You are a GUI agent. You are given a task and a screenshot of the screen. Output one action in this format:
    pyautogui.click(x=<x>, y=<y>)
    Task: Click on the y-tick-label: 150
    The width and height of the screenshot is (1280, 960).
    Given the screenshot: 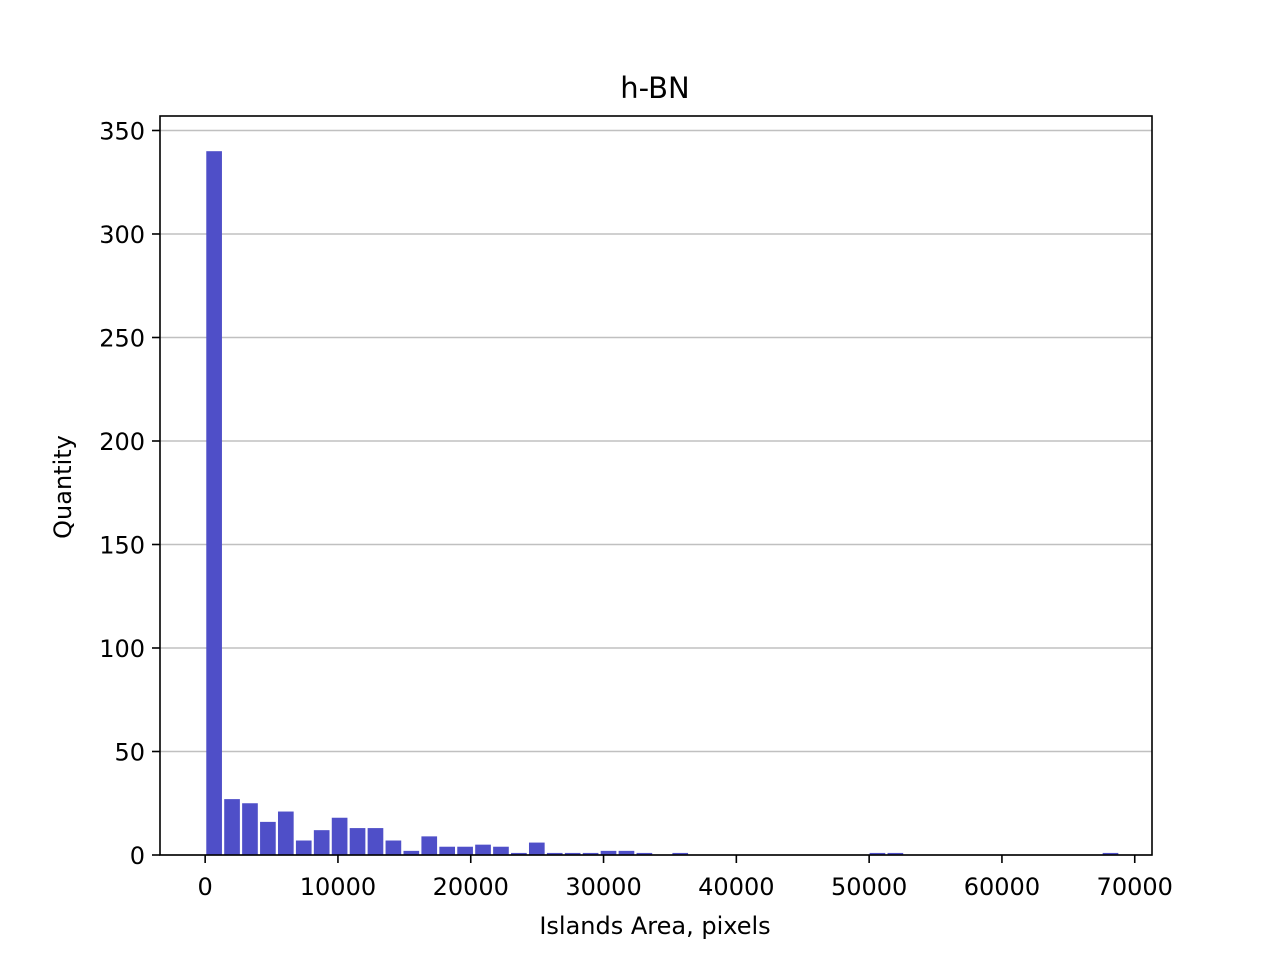 What is the action you would take?
    pyautogui.click(x=122, y=545)
    